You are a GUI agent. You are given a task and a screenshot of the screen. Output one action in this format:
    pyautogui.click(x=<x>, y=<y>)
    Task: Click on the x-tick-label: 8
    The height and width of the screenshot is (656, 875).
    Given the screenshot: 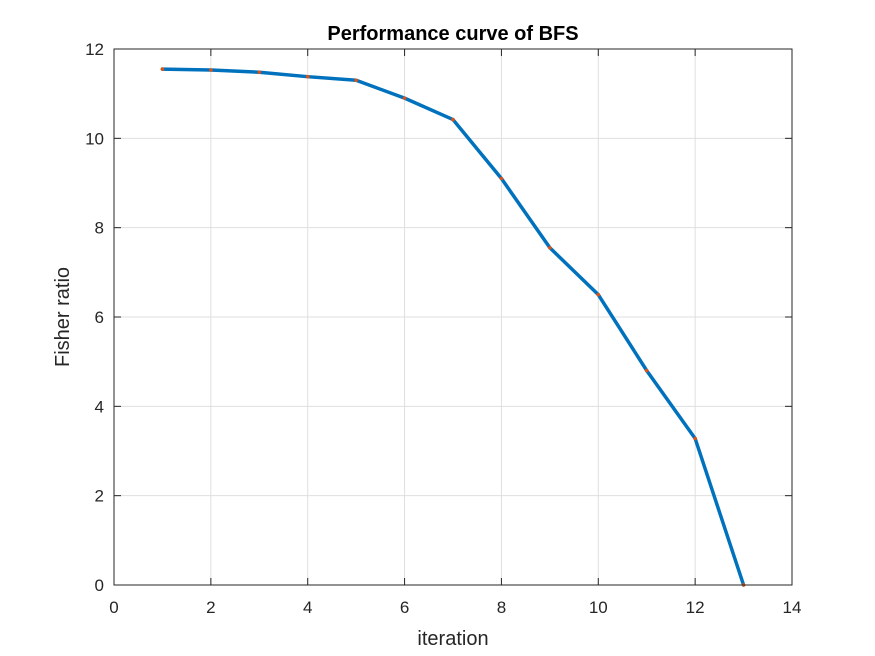 What is the action you would take?
    pyautogui.click(x=501, y=607)
    